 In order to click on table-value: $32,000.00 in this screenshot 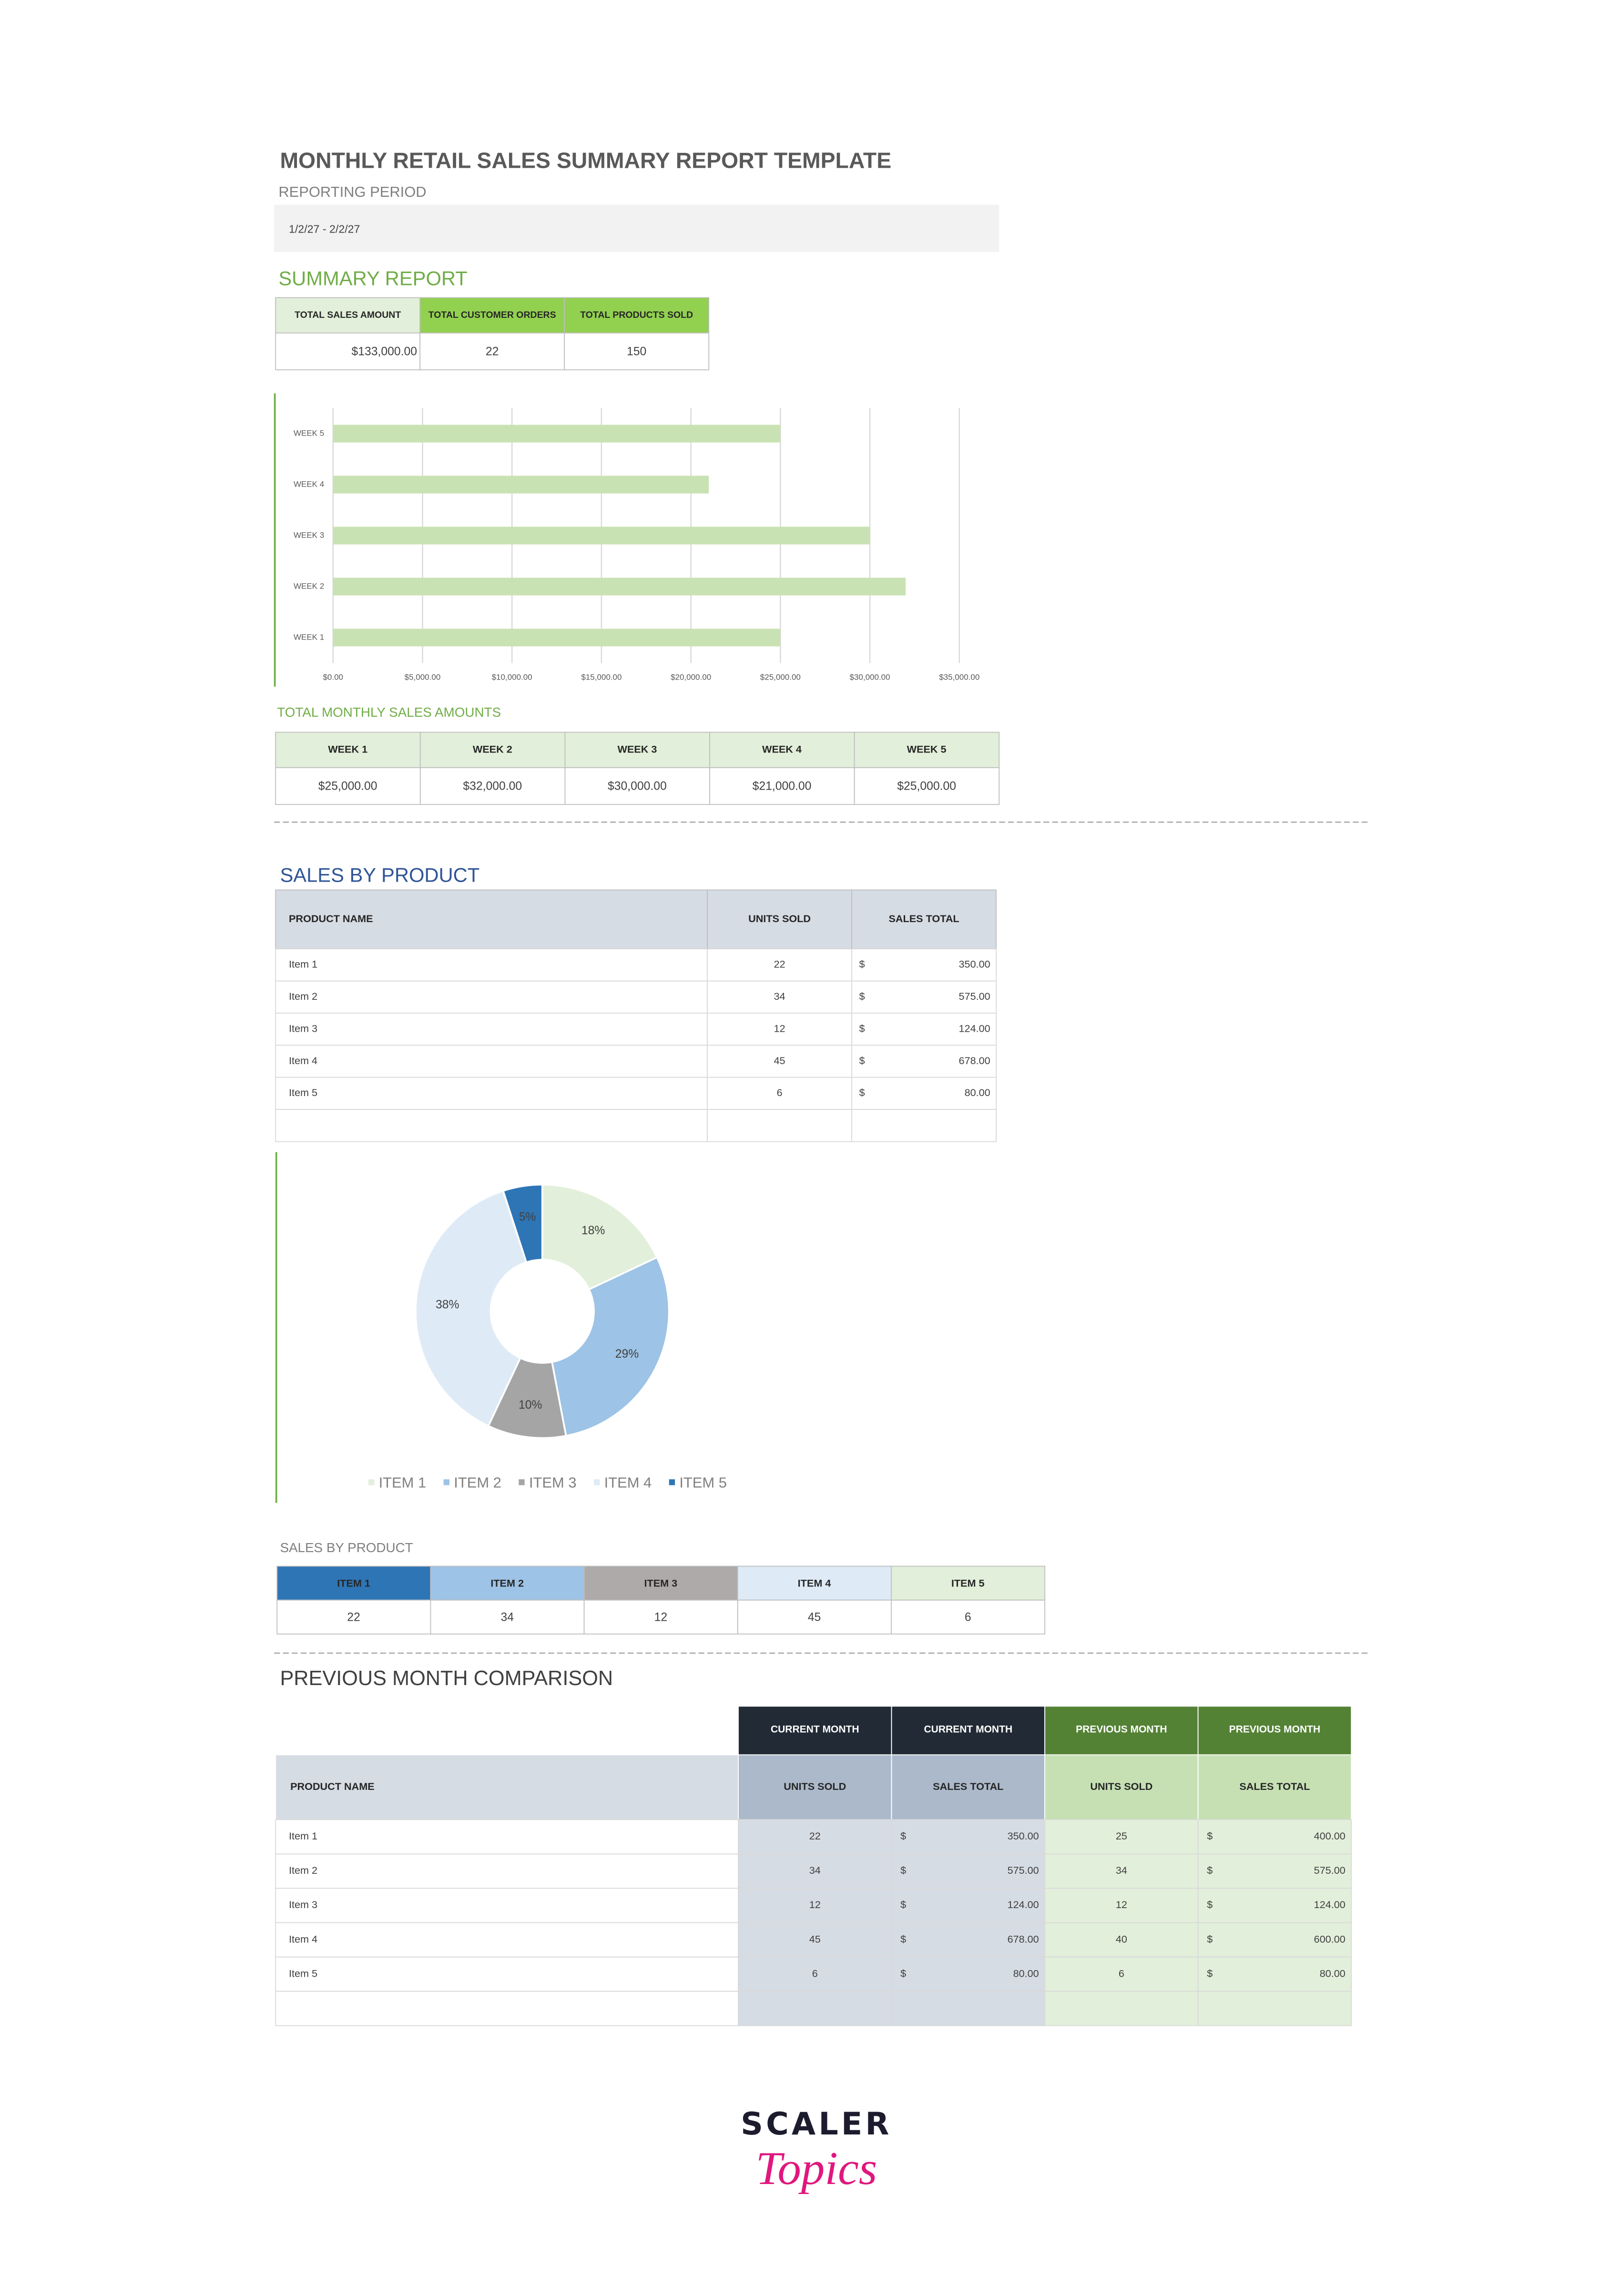, I will do `click(492, 786)`.